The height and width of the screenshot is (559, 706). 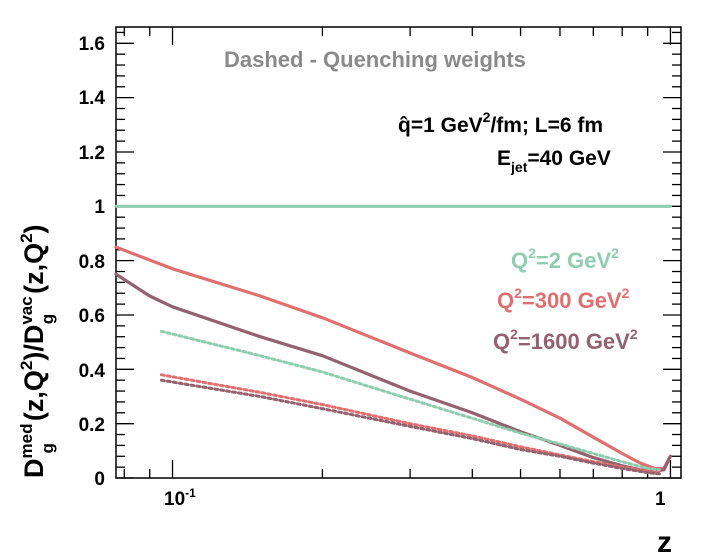 I want to click on qhat-main: q̂=1 GeV, so click(x=440, y=125).